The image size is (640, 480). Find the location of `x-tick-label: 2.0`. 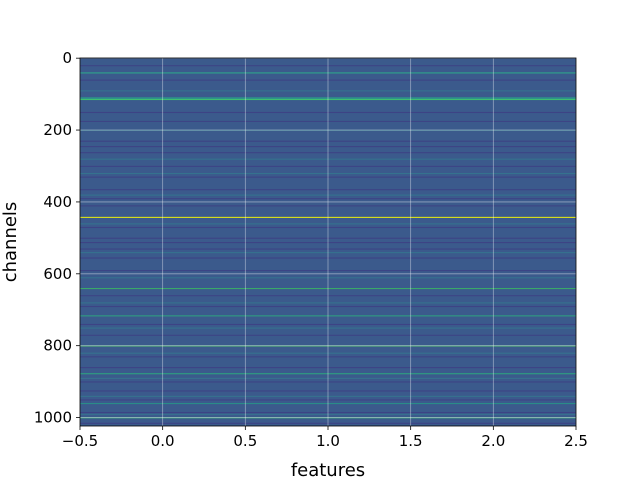

x-tick-label: 2.0 is located at coordinates (493, 441).